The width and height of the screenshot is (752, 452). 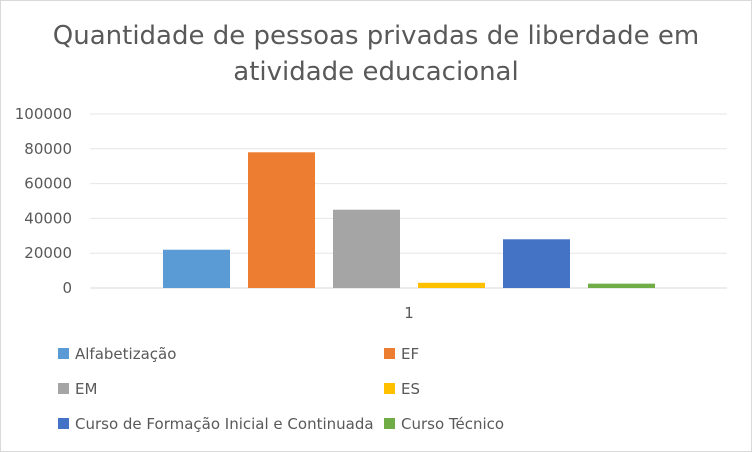 What do you see at coordinates (125, 354) in the screenshot?
I see `legend-label: Alfabetização` at bounding box center [125, 354].